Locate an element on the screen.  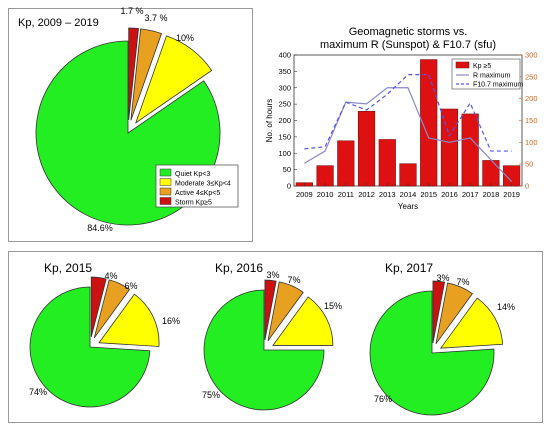
x-tick-label: 2009 is located at coordinates (304, 194).